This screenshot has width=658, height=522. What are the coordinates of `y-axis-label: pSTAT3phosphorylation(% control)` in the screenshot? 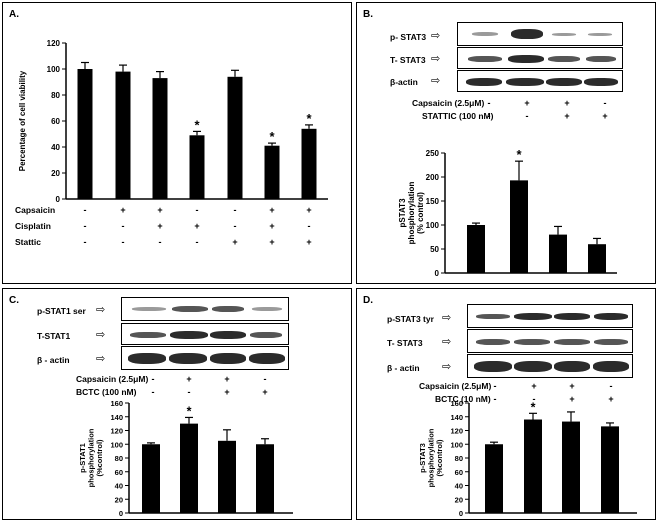 It's located at (411, 213).